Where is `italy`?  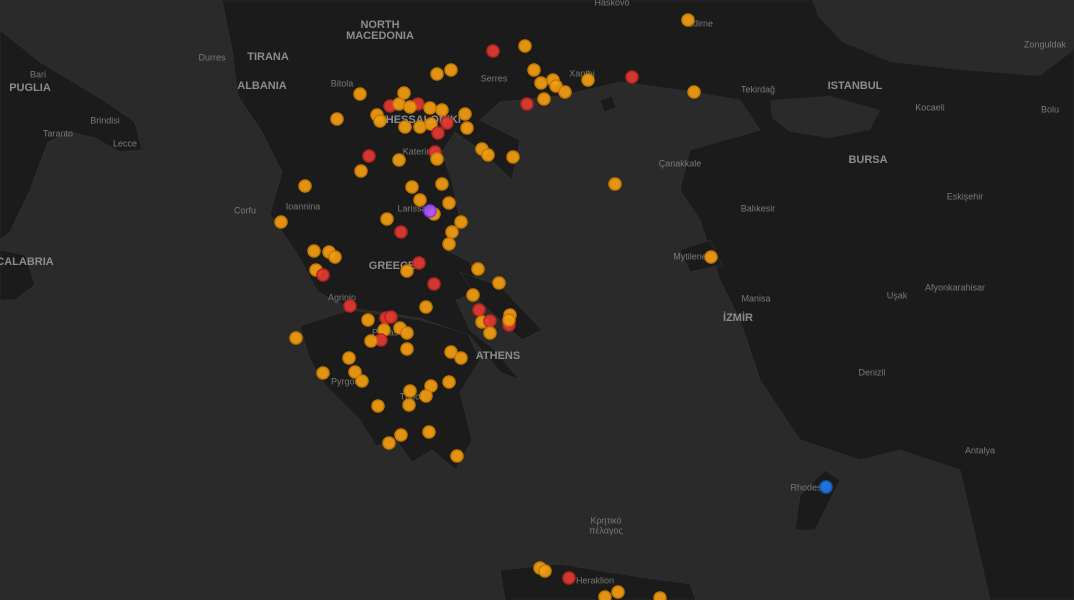 italy is located at coordinates (71, 135).